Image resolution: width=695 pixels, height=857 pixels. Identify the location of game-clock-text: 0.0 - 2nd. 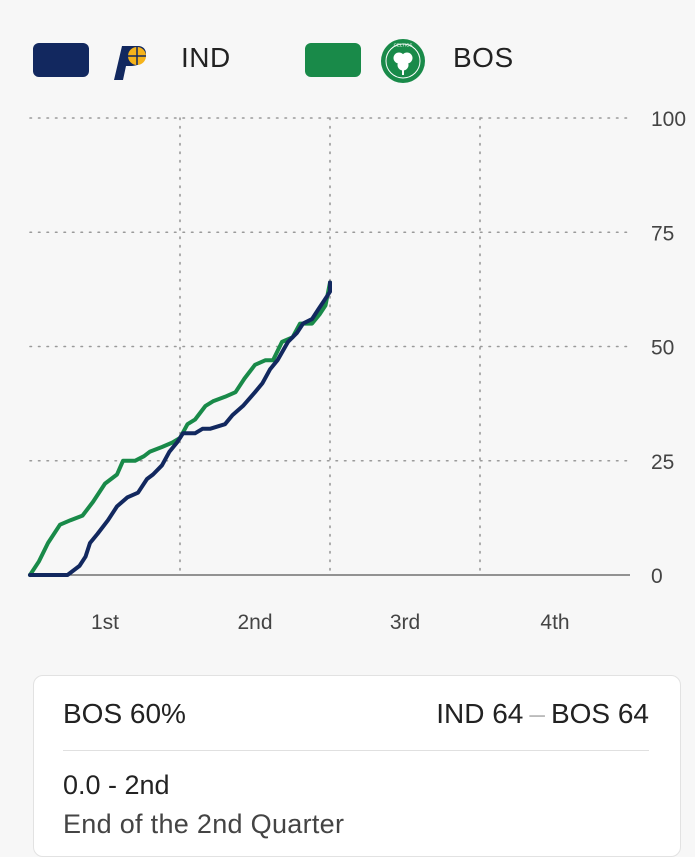
(116, 785).